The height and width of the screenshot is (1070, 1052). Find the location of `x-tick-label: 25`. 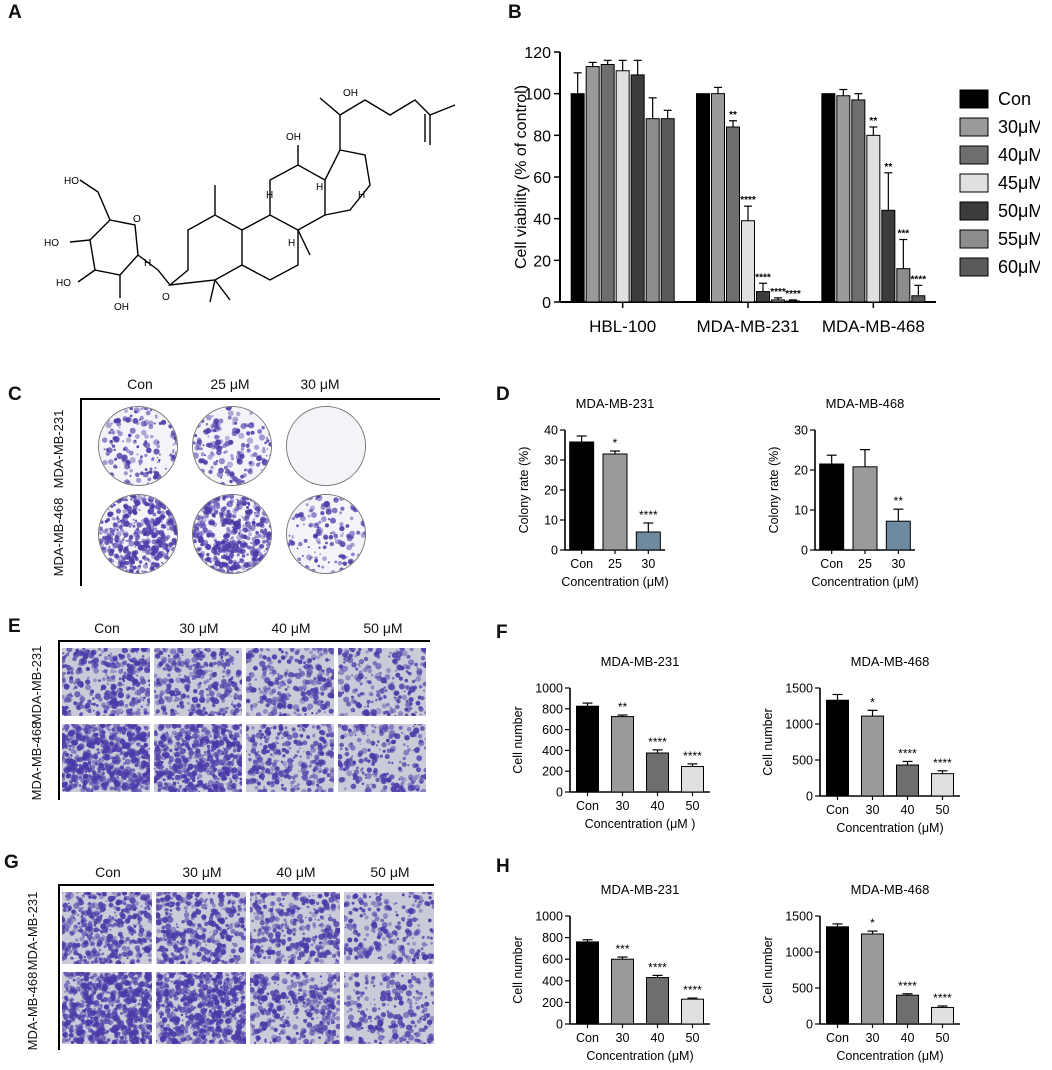

x-tick-label: 25 is located at coordinates (615, 564).